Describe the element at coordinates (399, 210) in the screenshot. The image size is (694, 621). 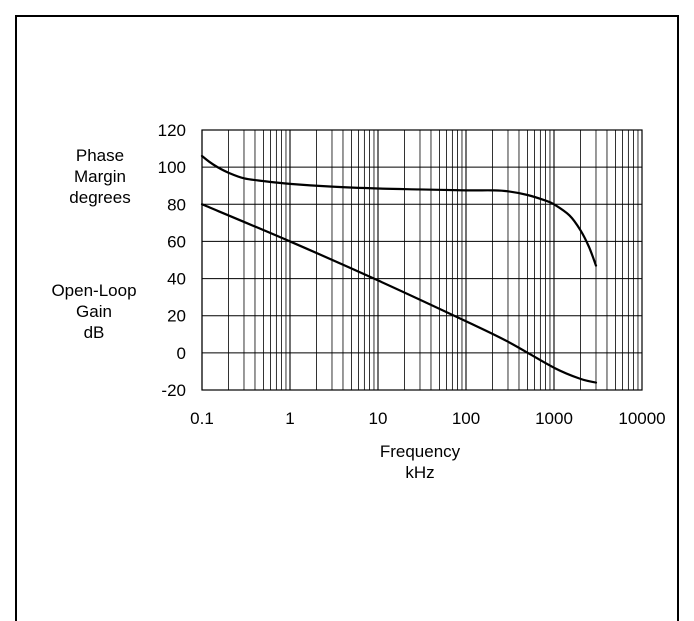
I see `phase-margin-curve` at that location.